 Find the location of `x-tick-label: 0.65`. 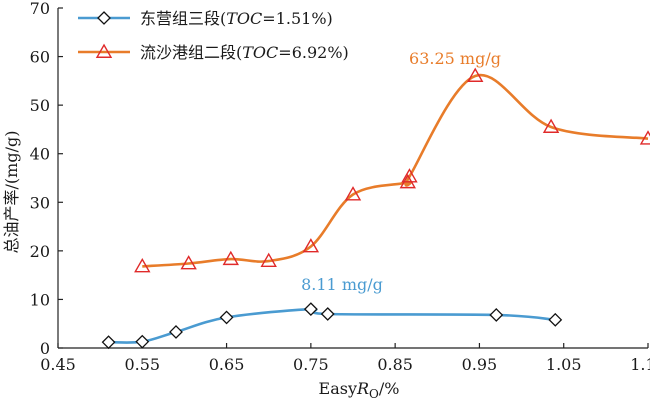

x-tick-label: 0.65 is located at coordinates (227, 364).